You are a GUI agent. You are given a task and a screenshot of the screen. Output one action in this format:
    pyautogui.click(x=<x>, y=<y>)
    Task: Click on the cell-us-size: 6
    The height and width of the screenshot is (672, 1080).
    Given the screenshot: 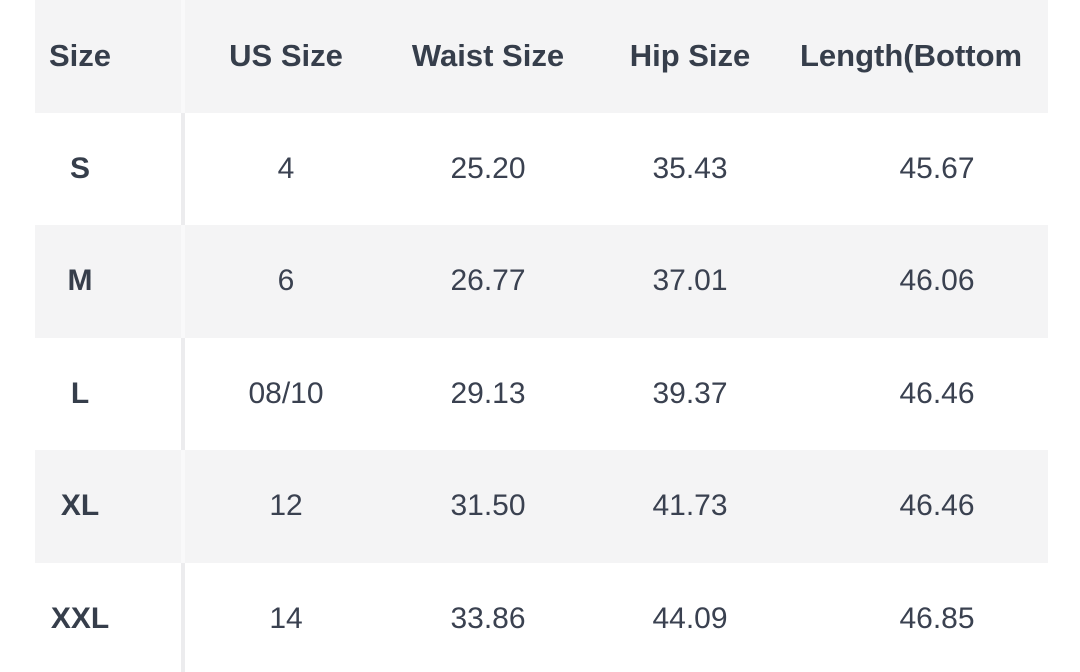 What is the action you would take?
    pyautogui.click(x=286, y=281)
    